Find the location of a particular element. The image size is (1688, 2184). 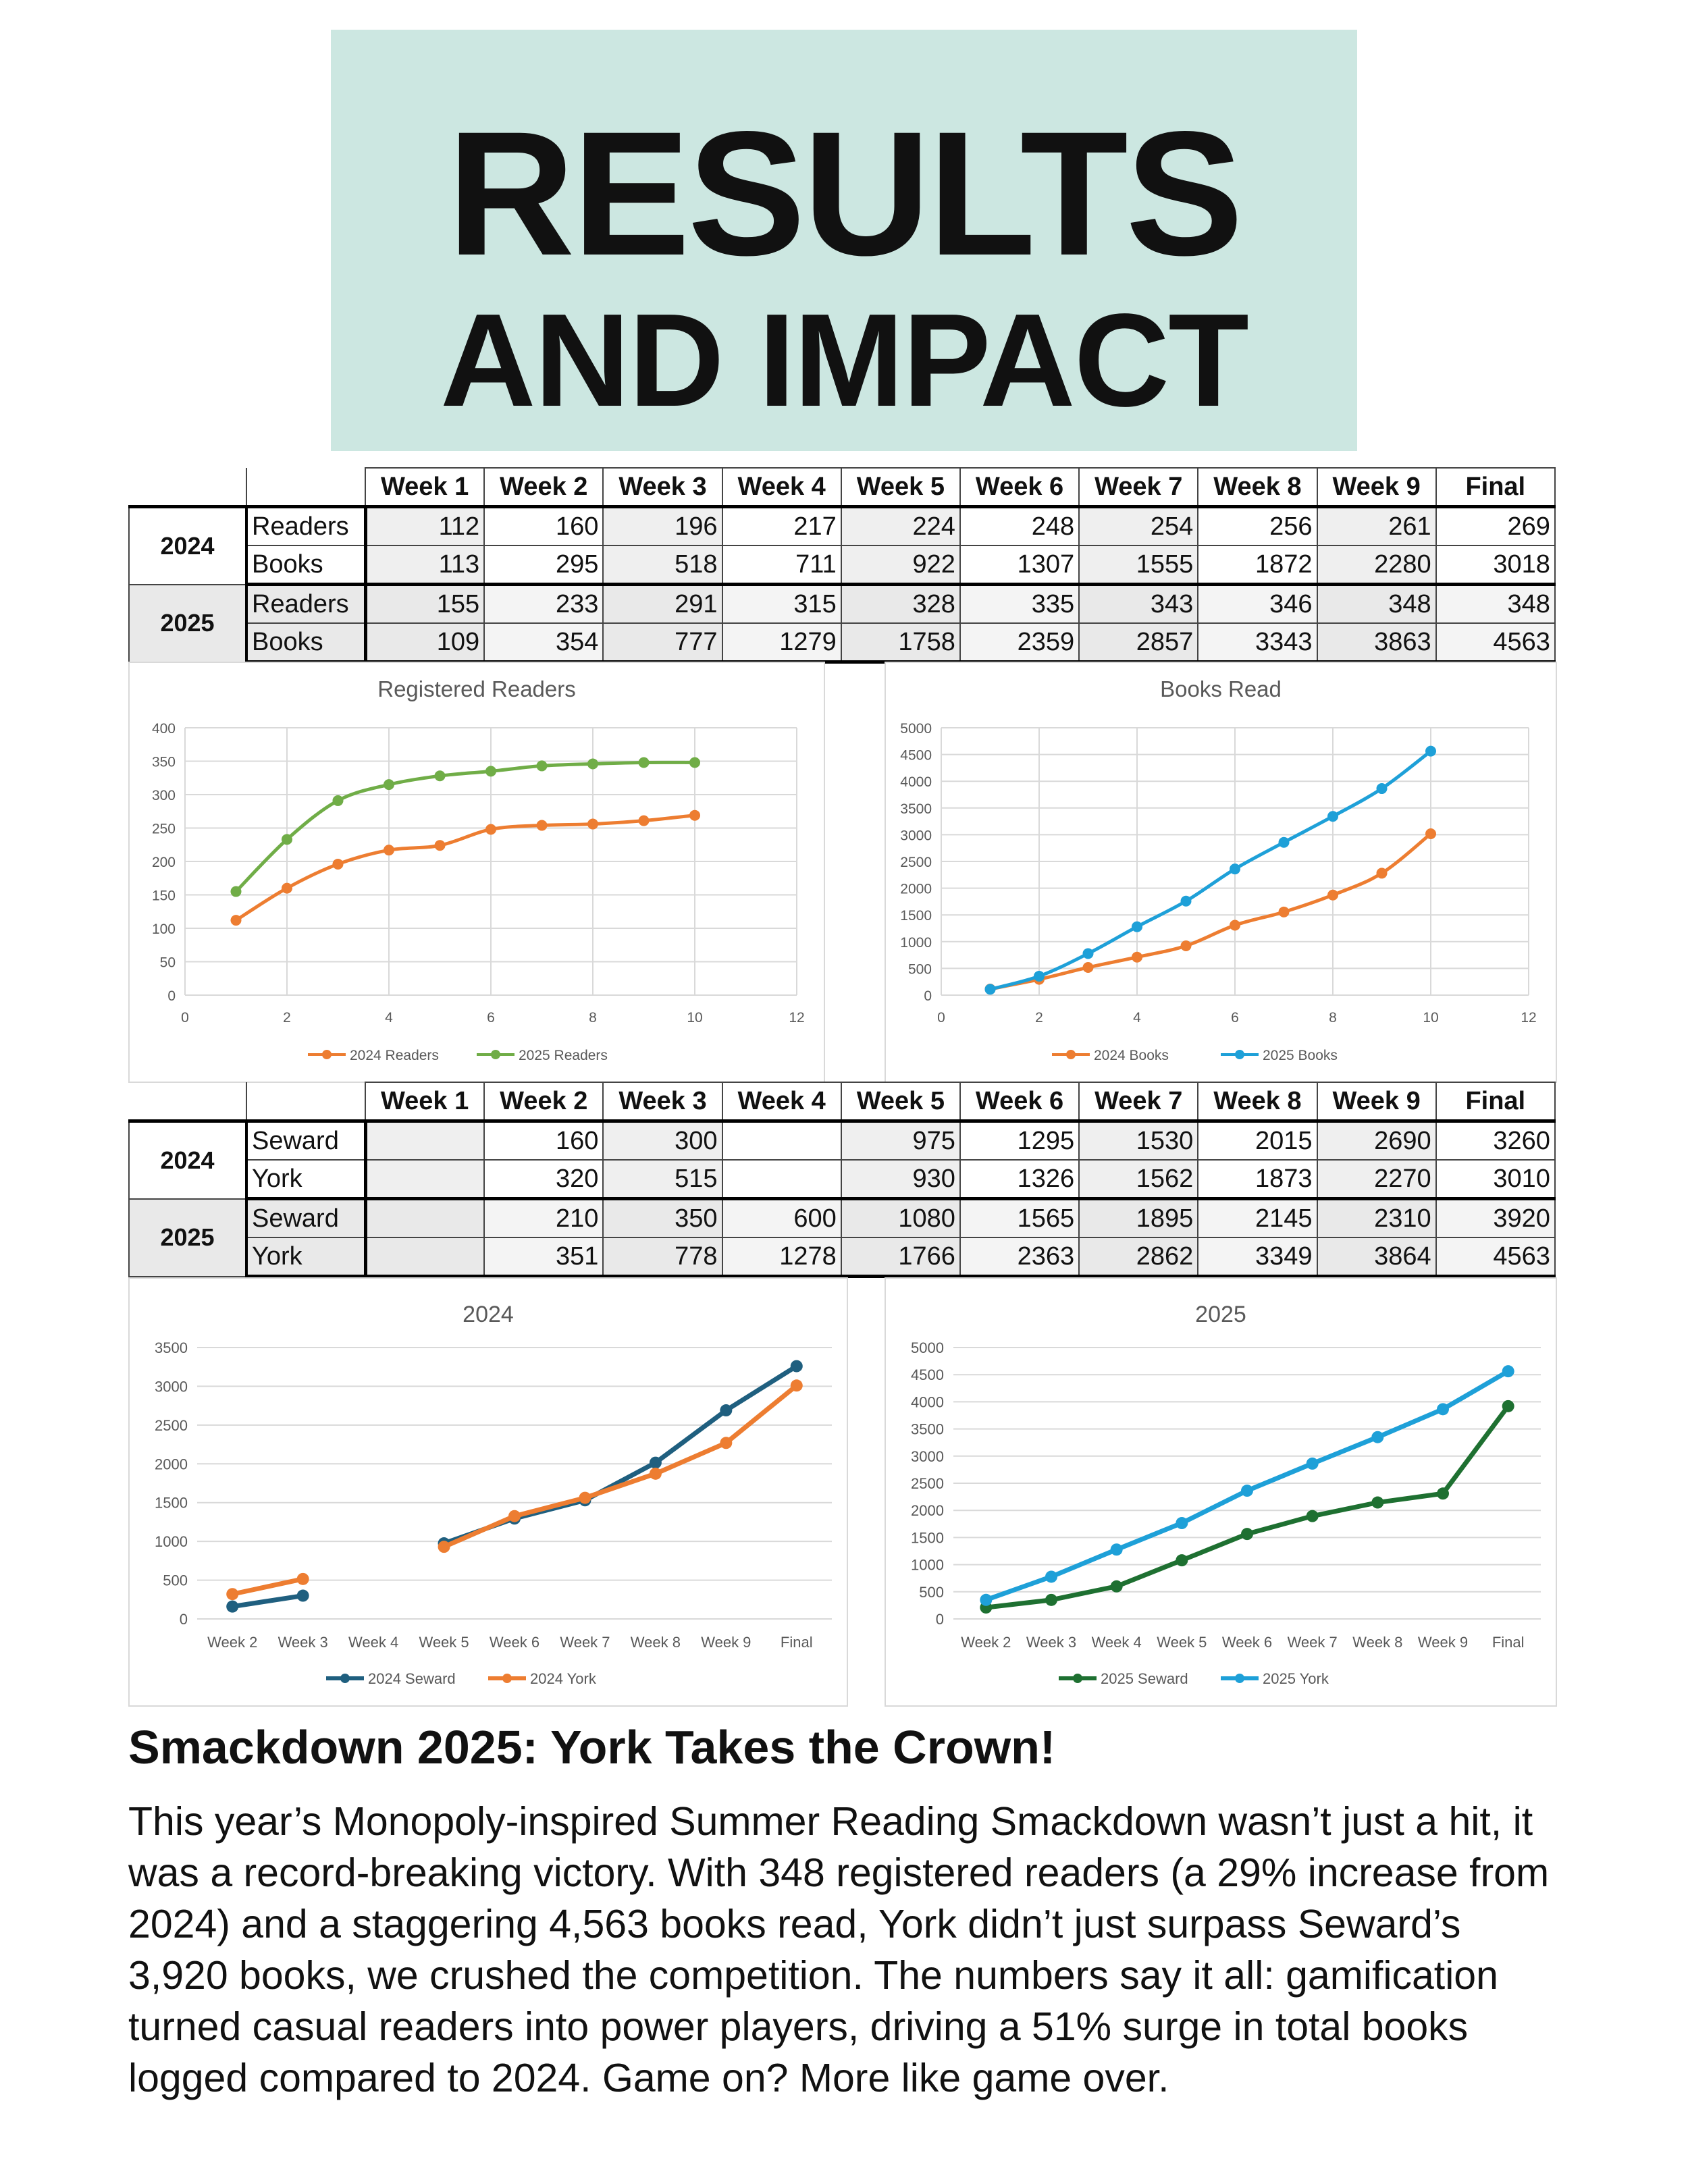

table-cell: 1895 is located at coordinates (1138, 1218).